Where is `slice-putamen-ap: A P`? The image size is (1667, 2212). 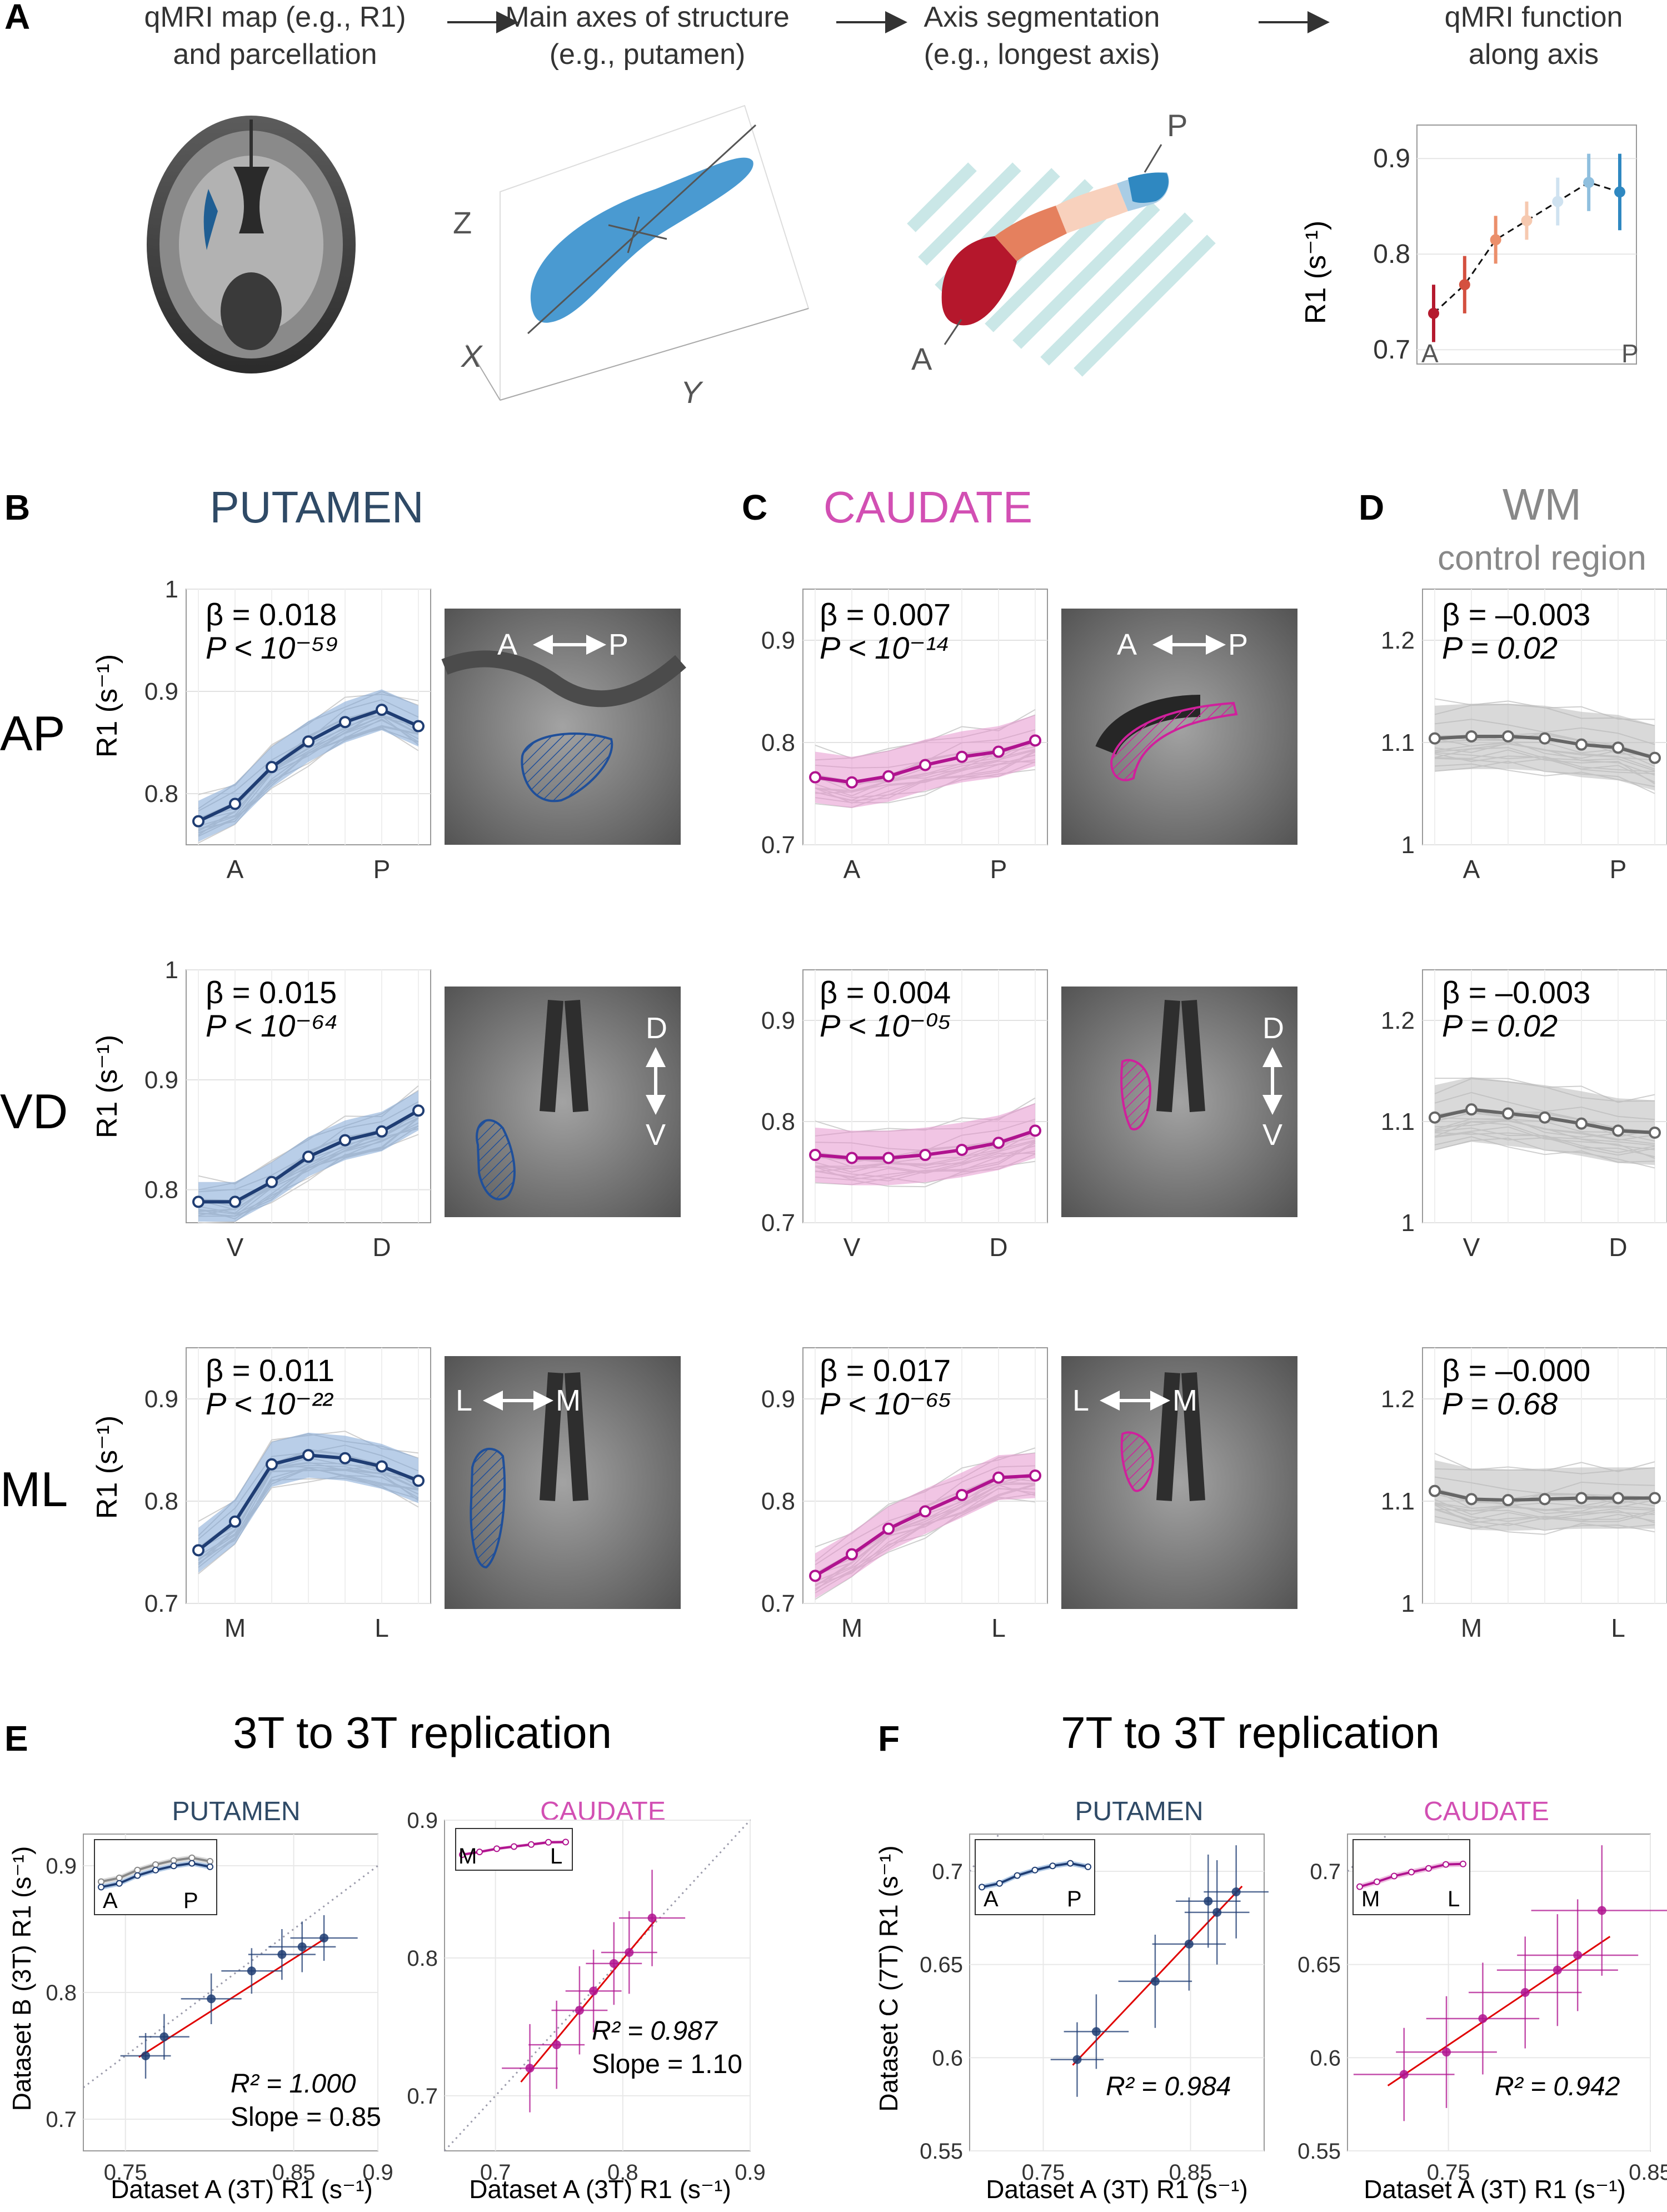
slice-putamen-ap: A P is located at coordinates (563, 727).